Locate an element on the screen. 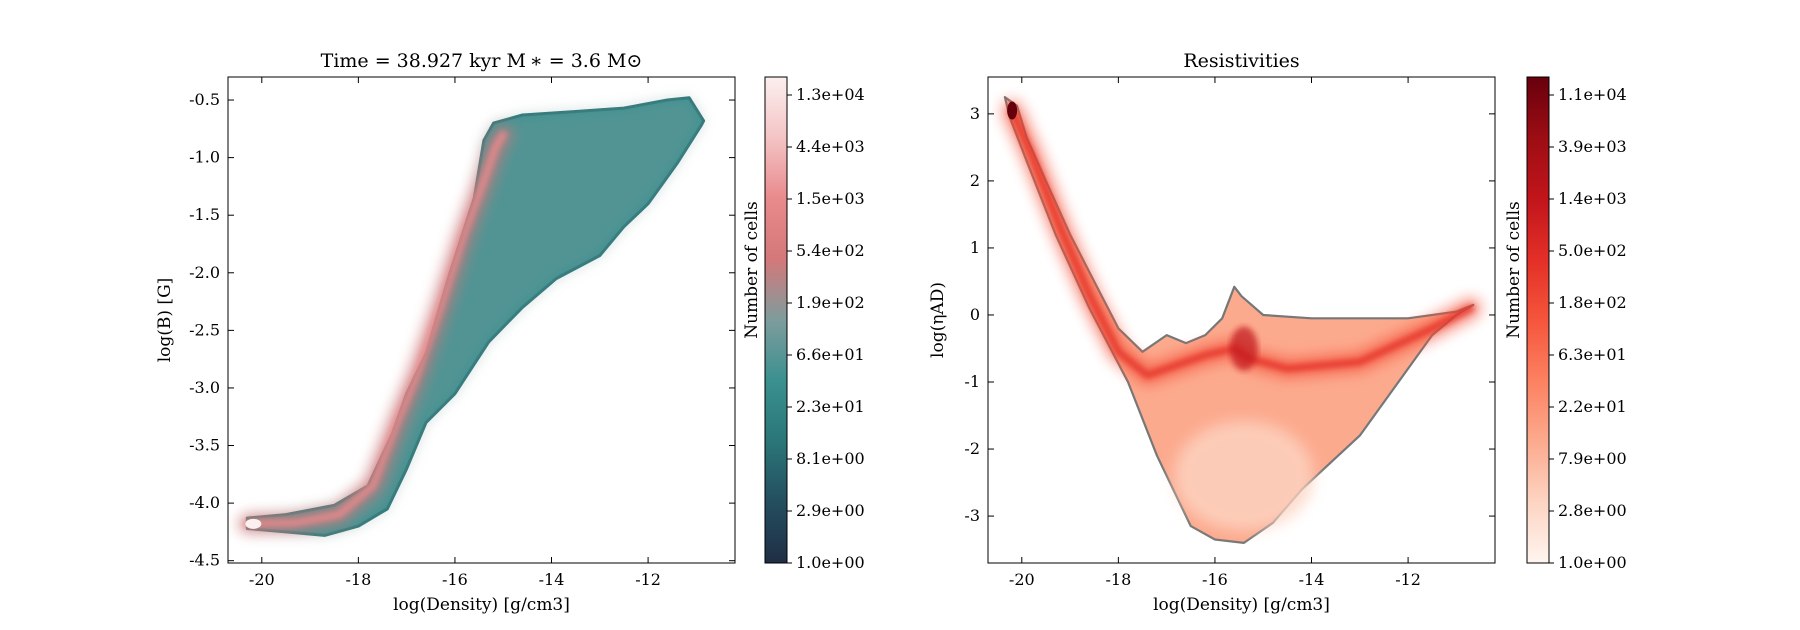 This screenshot has height=630, width=1800. y-tick-label: -3.5 is located at coordinates (204, 445).